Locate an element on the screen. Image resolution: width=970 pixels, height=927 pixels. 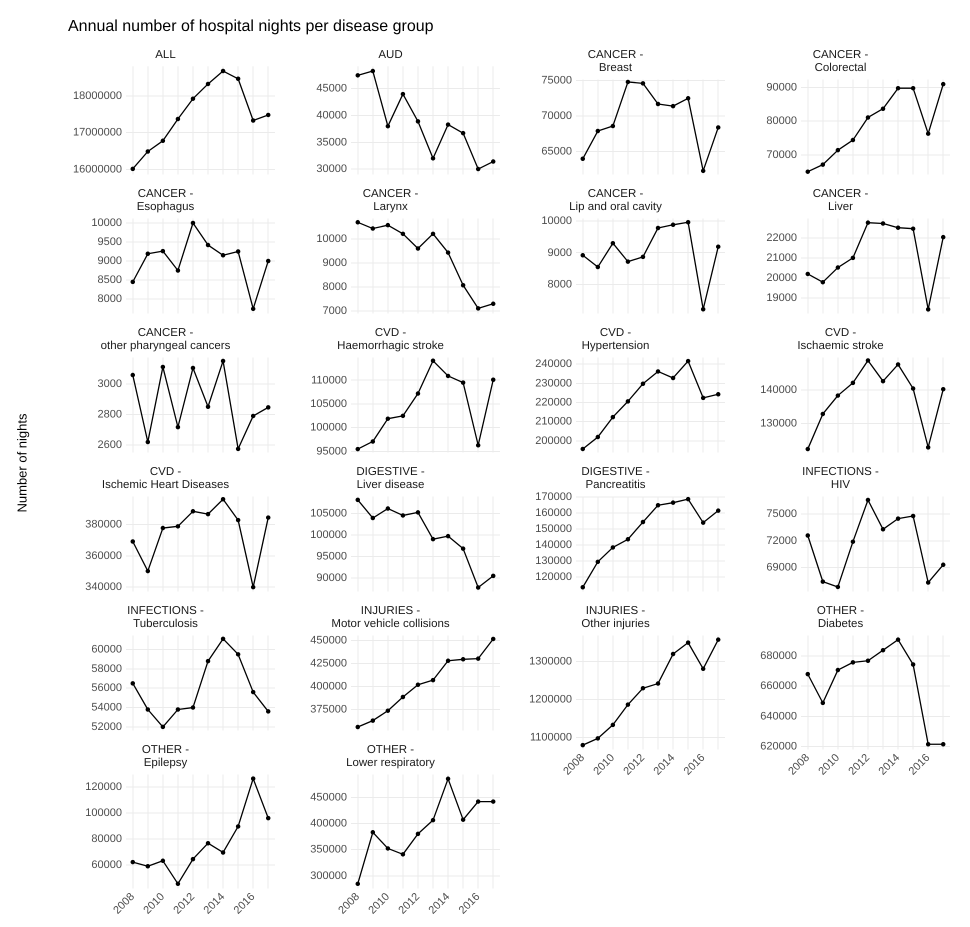
y-tick-label: 35000 is located at coordinates (331, 142).